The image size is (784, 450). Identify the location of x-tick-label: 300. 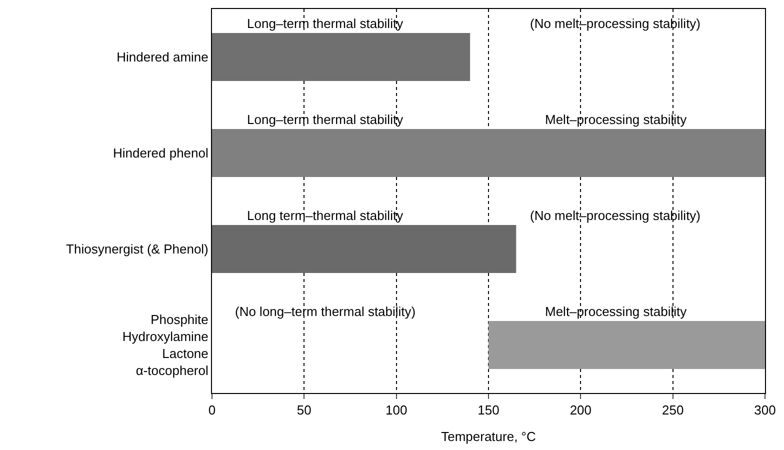
(765, 410).